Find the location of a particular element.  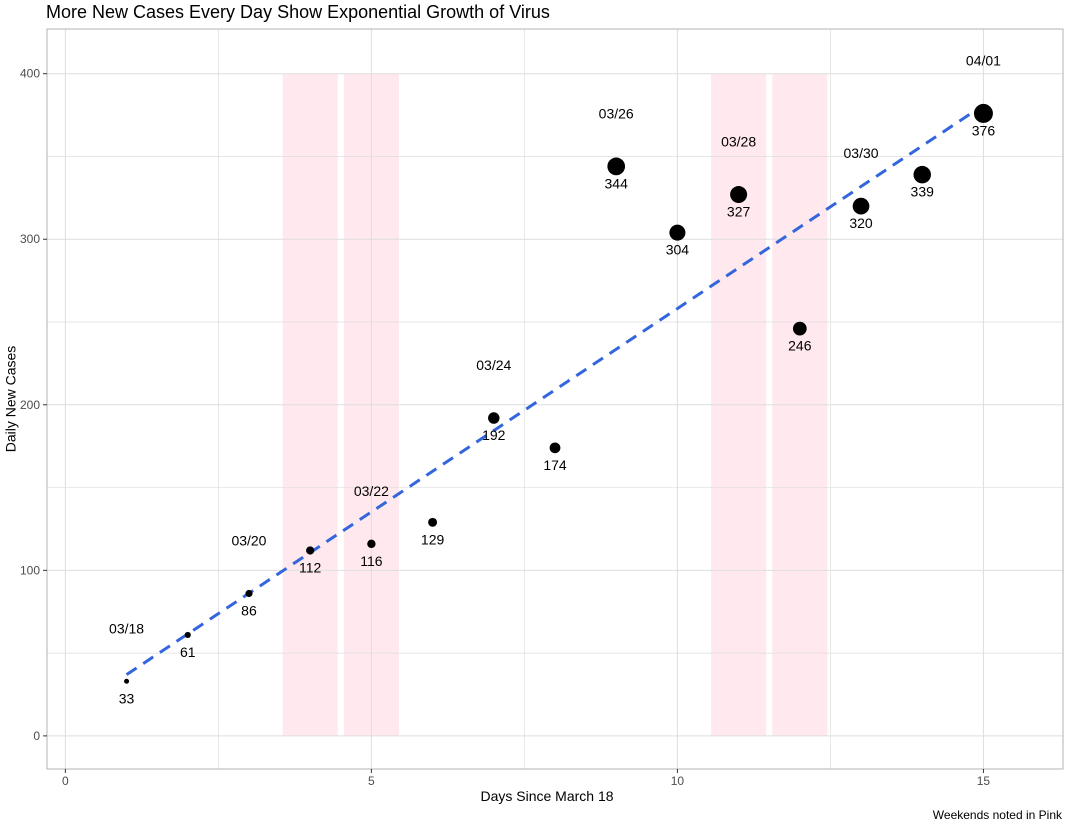

date-label-4: 03/24 is located at coordinates (493, 365).